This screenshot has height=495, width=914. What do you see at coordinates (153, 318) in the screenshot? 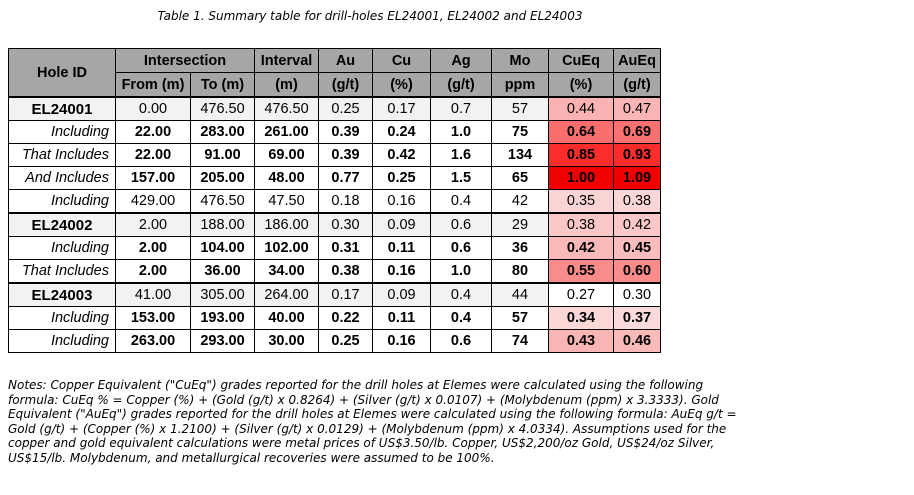
I see `cell-from: 153.00` at bounding box center [153, 318].